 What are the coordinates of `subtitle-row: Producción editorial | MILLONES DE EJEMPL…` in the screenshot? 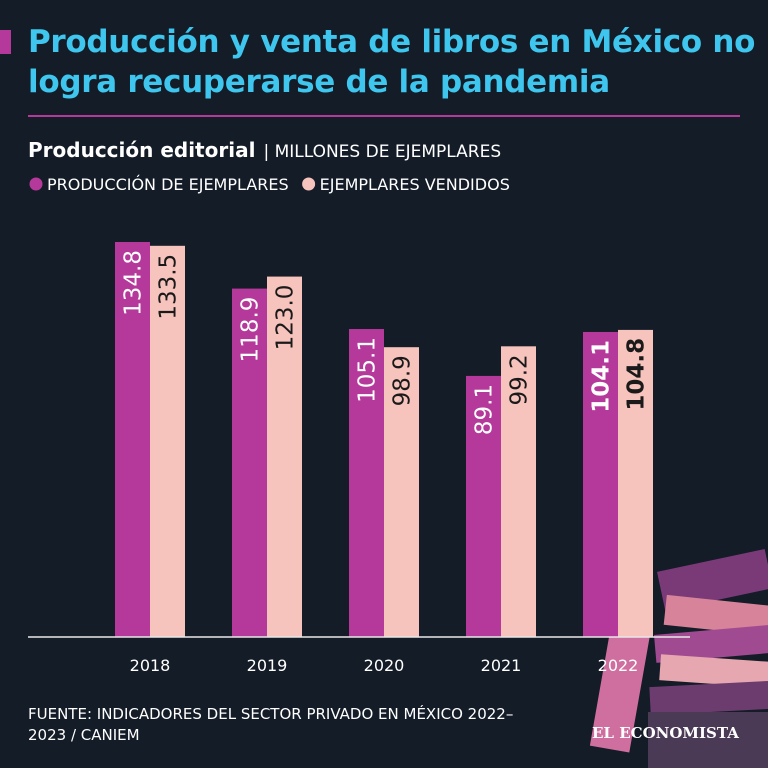 It's located at (264, 150).